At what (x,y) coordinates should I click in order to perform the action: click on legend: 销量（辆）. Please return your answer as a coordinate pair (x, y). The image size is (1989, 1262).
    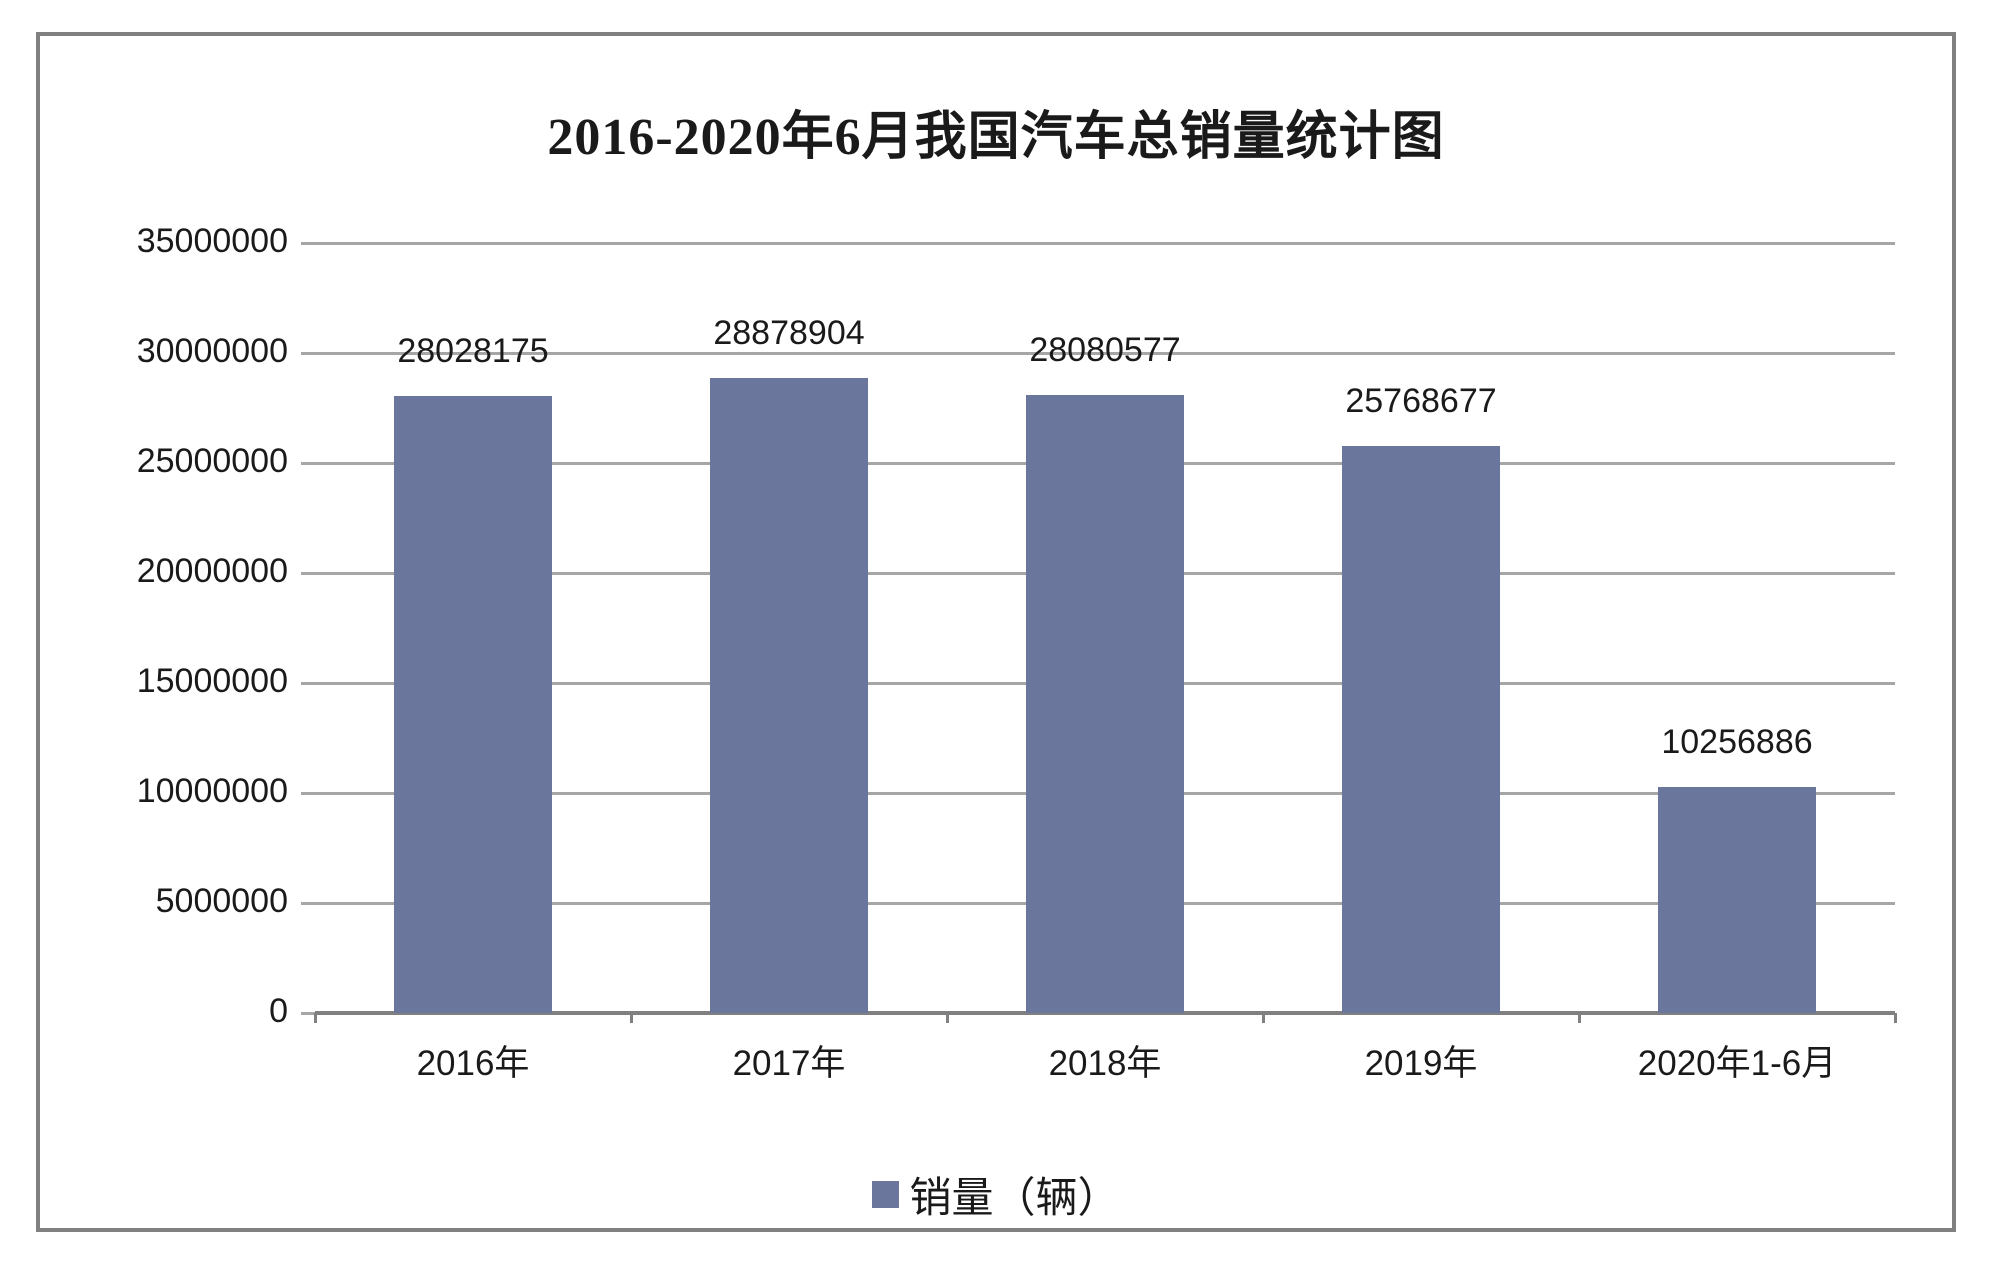
    Looking at the image, I should click on (996, 1194).